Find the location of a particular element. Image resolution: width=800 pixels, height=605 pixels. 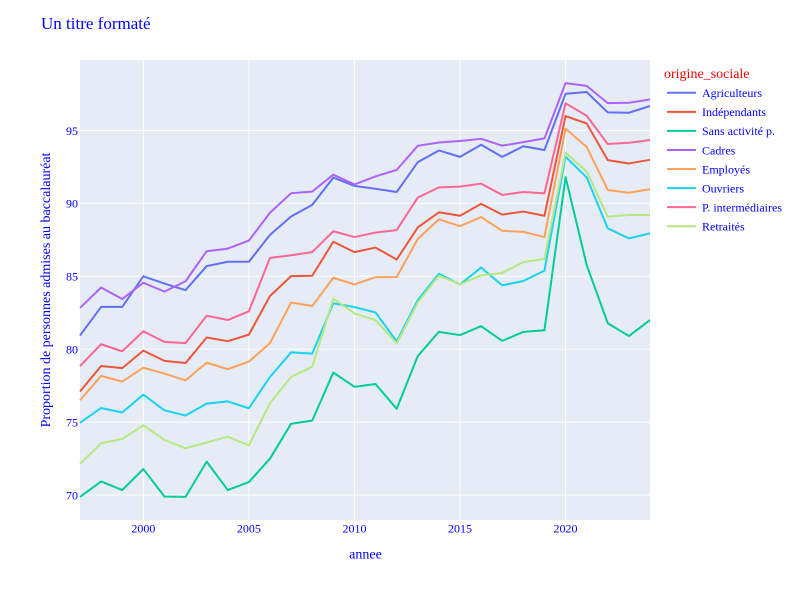

svg-text: Sans activité p. is located at coordinates (738, 131).